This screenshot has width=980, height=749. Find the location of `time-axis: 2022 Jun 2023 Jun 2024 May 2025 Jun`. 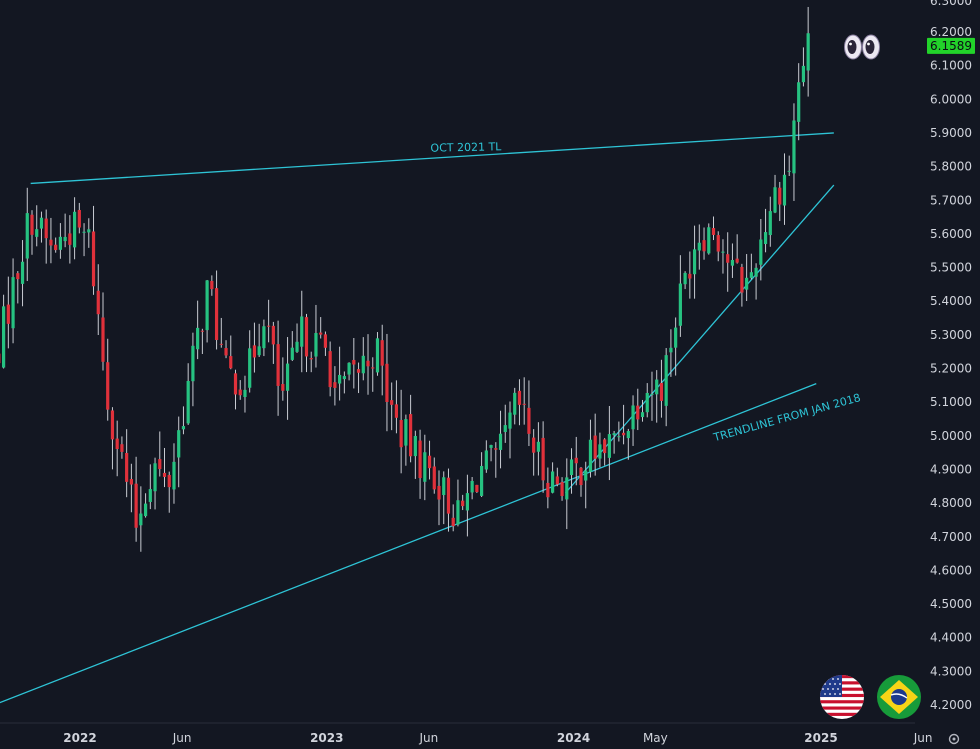

time-axis: 2022 Jun 2023 Jun 2024 May 2025 Jun is located at coordinates (466, 733).